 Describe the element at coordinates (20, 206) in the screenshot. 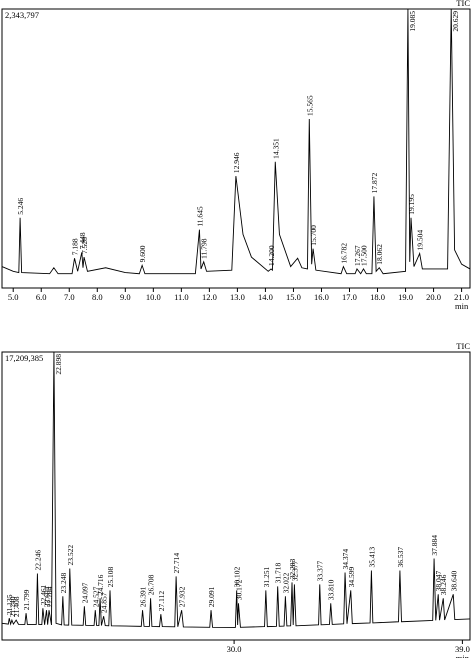

I see `peak-label: 5.246` at that location.